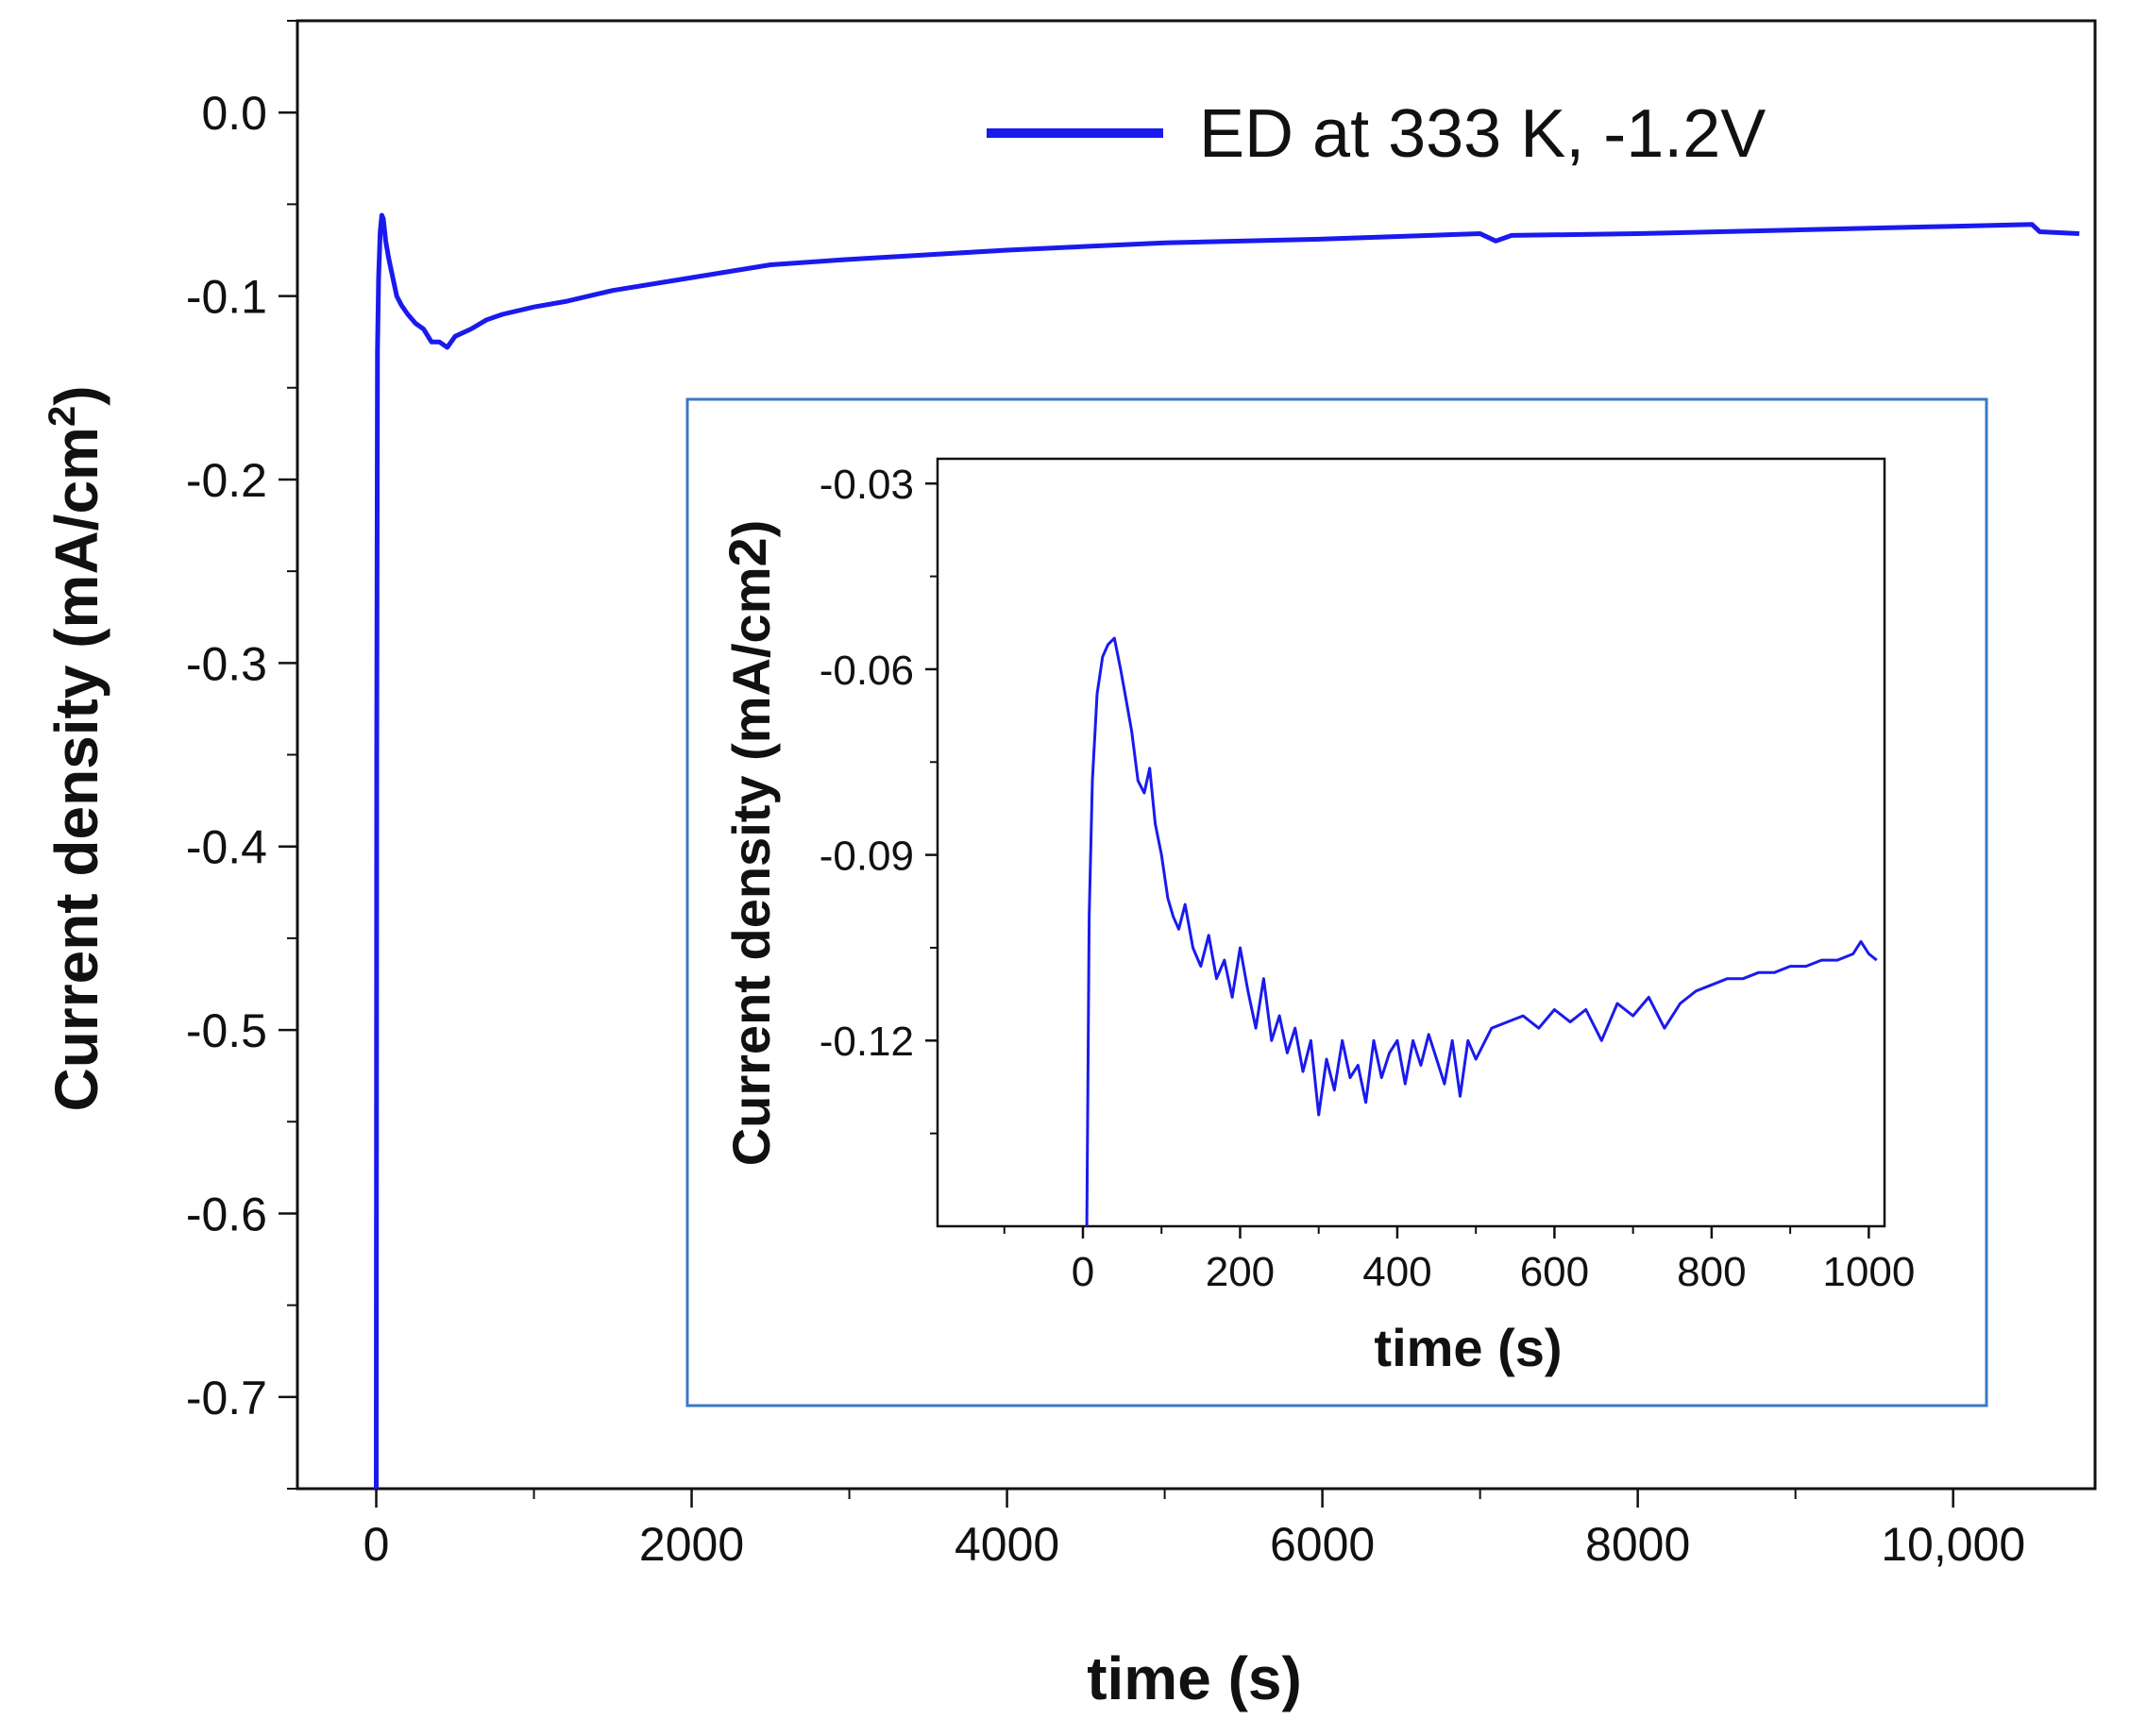  I want to click on main-y-axis-title-superscript: 2, so click(62, 417).